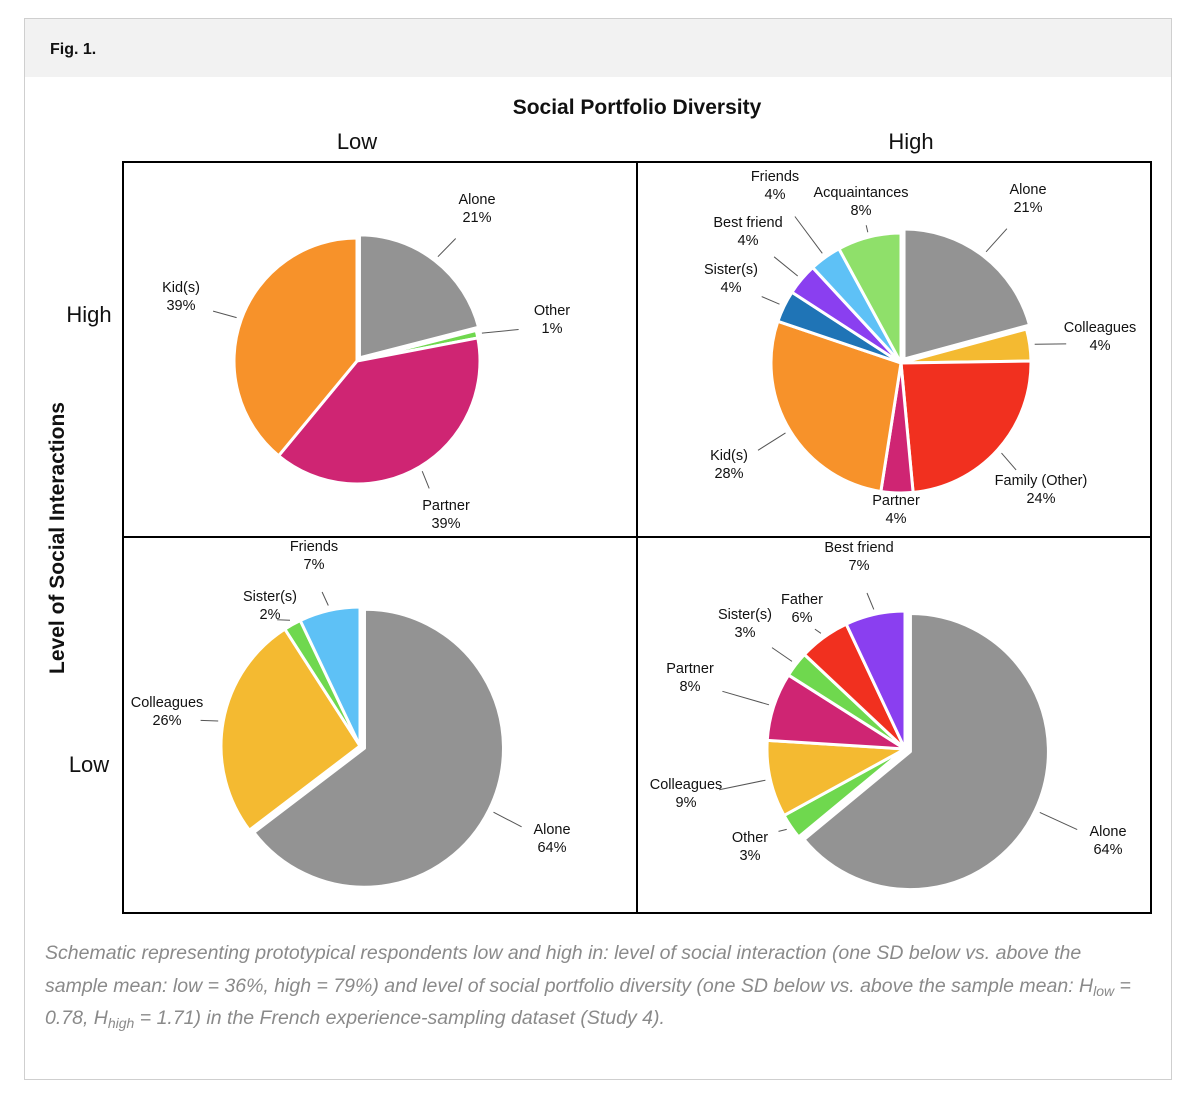  Describe the element at coordinates (802, 600) in the screenshot. I see `slice-label-father: Father` at that location.